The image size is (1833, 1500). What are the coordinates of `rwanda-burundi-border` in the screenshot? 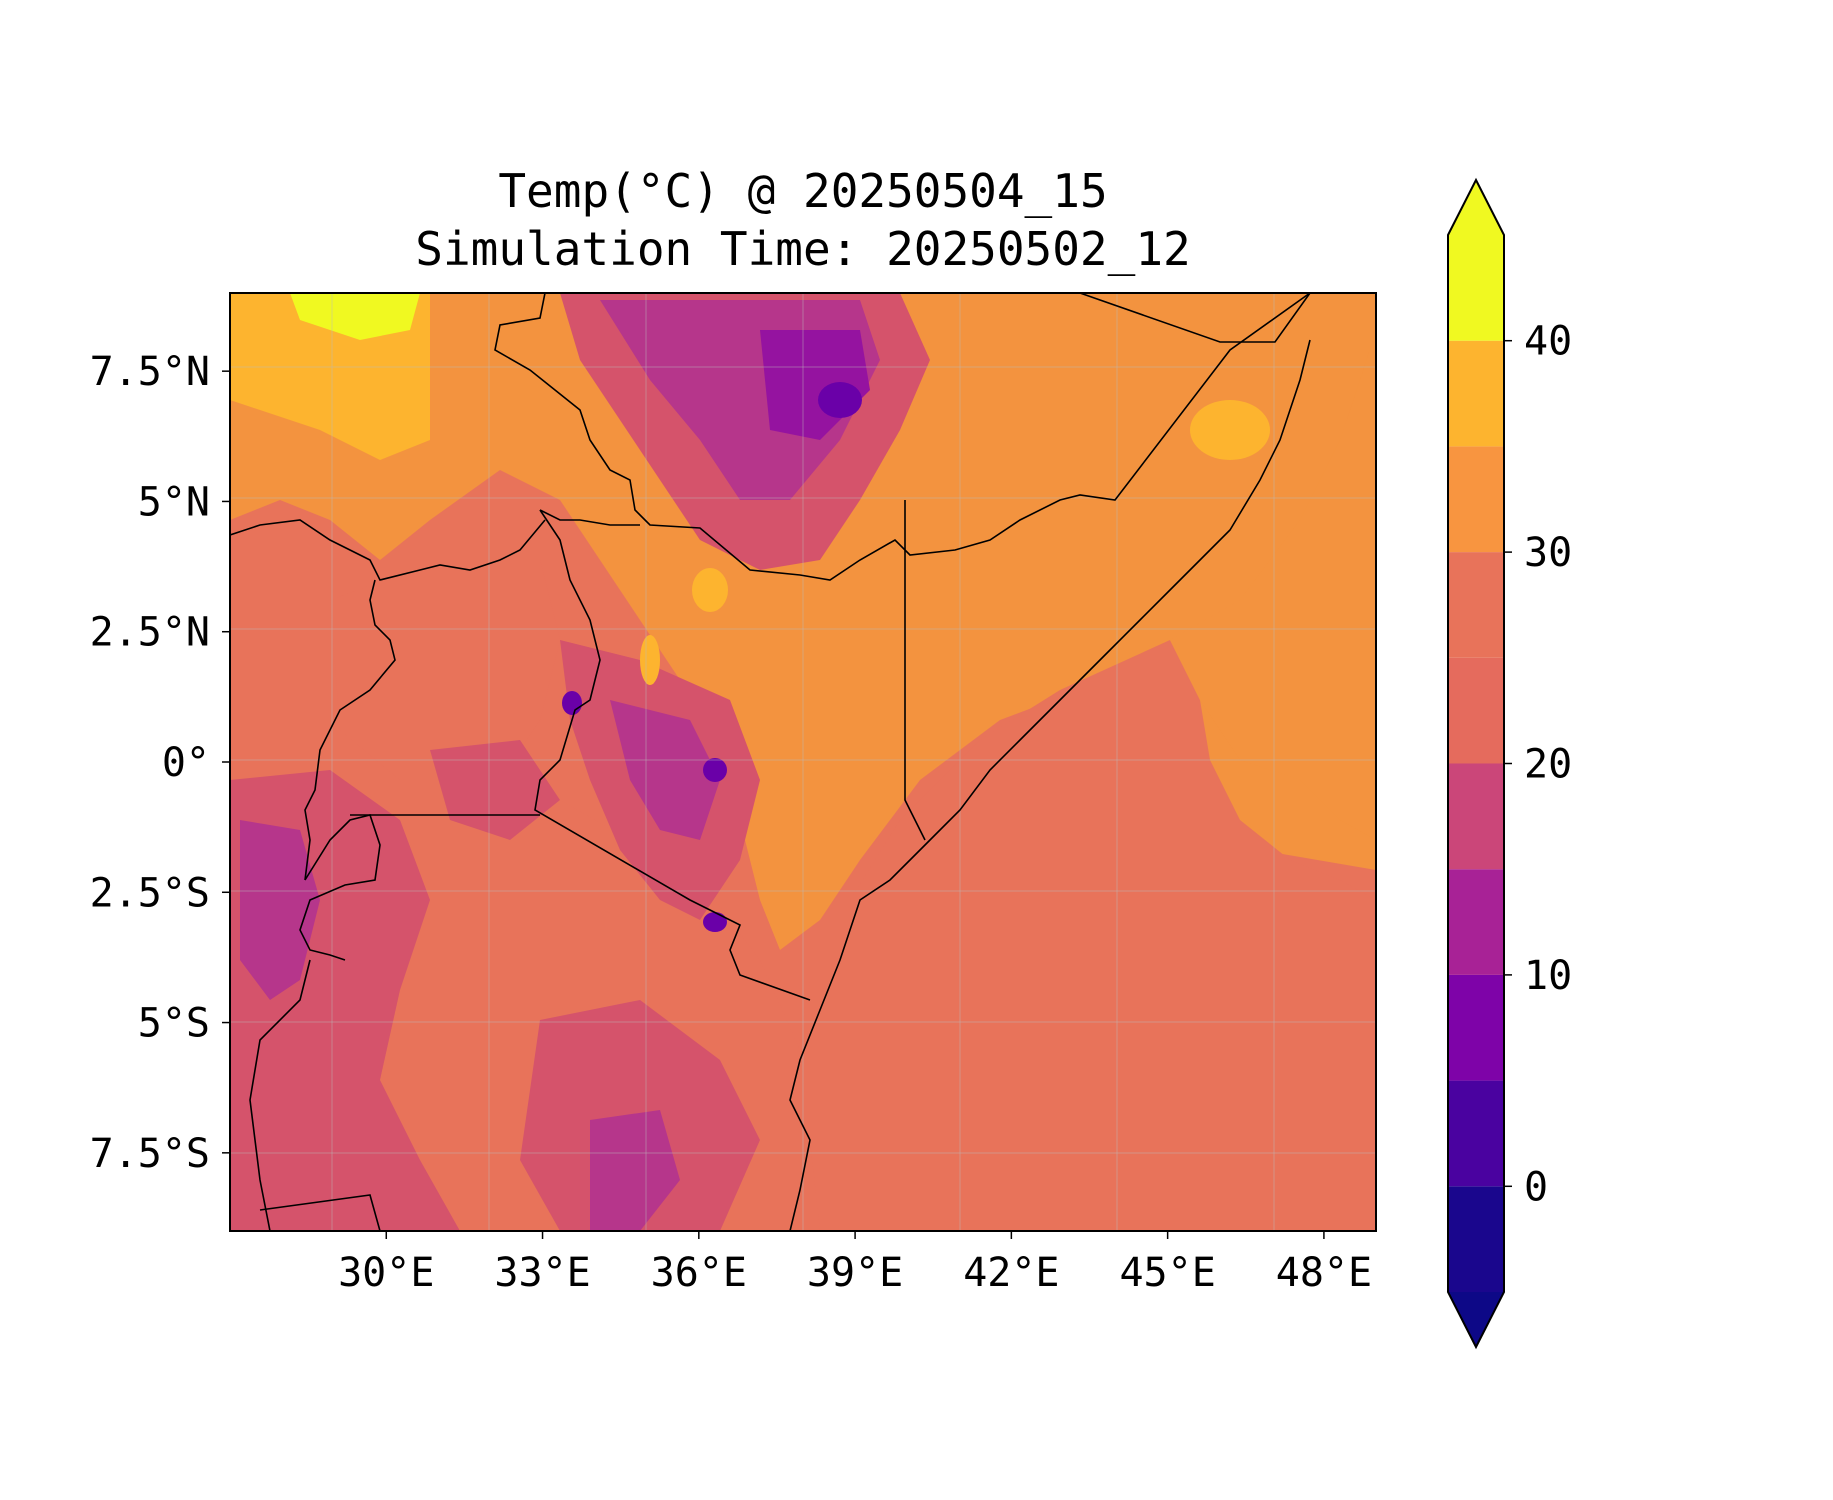 It's located at (340, 887).